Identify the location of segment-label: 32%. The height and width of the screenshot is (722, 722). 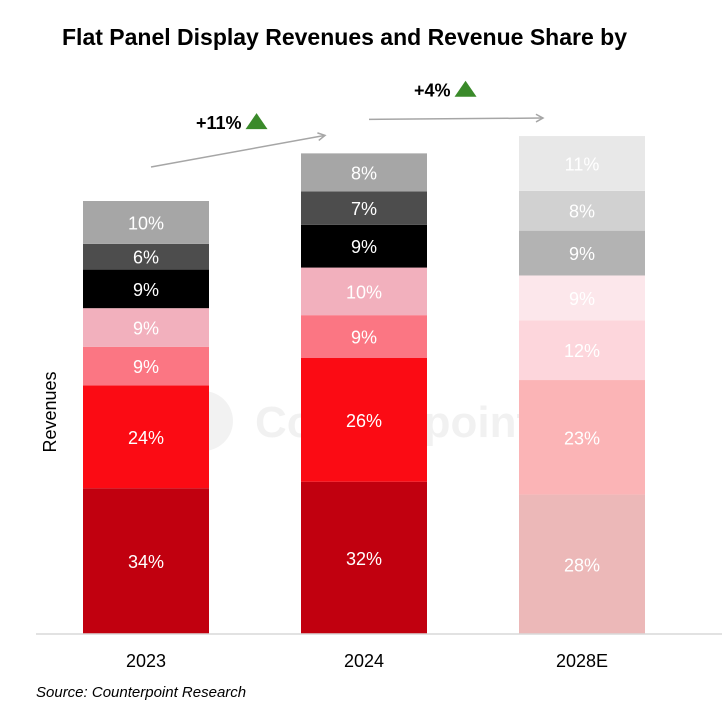
(364, 559).